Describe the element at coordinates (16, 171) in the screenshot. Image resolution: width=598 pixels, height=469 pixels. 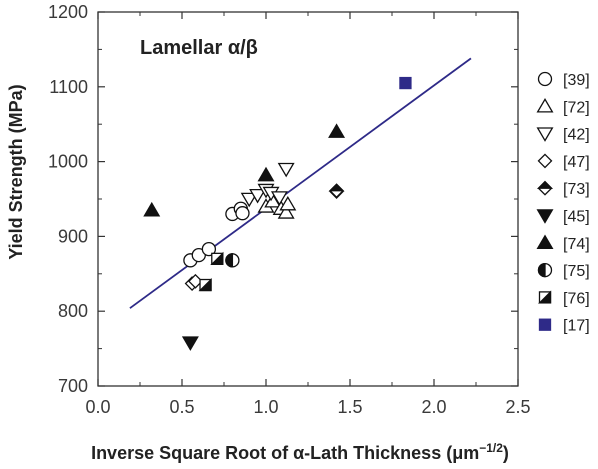
I see `y-axis-title: Yield Strength (MPa)` at that location.